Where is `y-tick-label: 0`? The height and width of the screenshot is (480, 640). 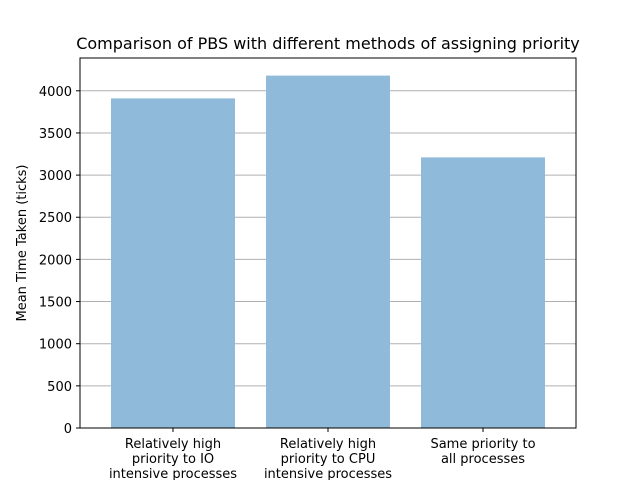 y-tick-label: 0 is located at coordinates (68, 429).